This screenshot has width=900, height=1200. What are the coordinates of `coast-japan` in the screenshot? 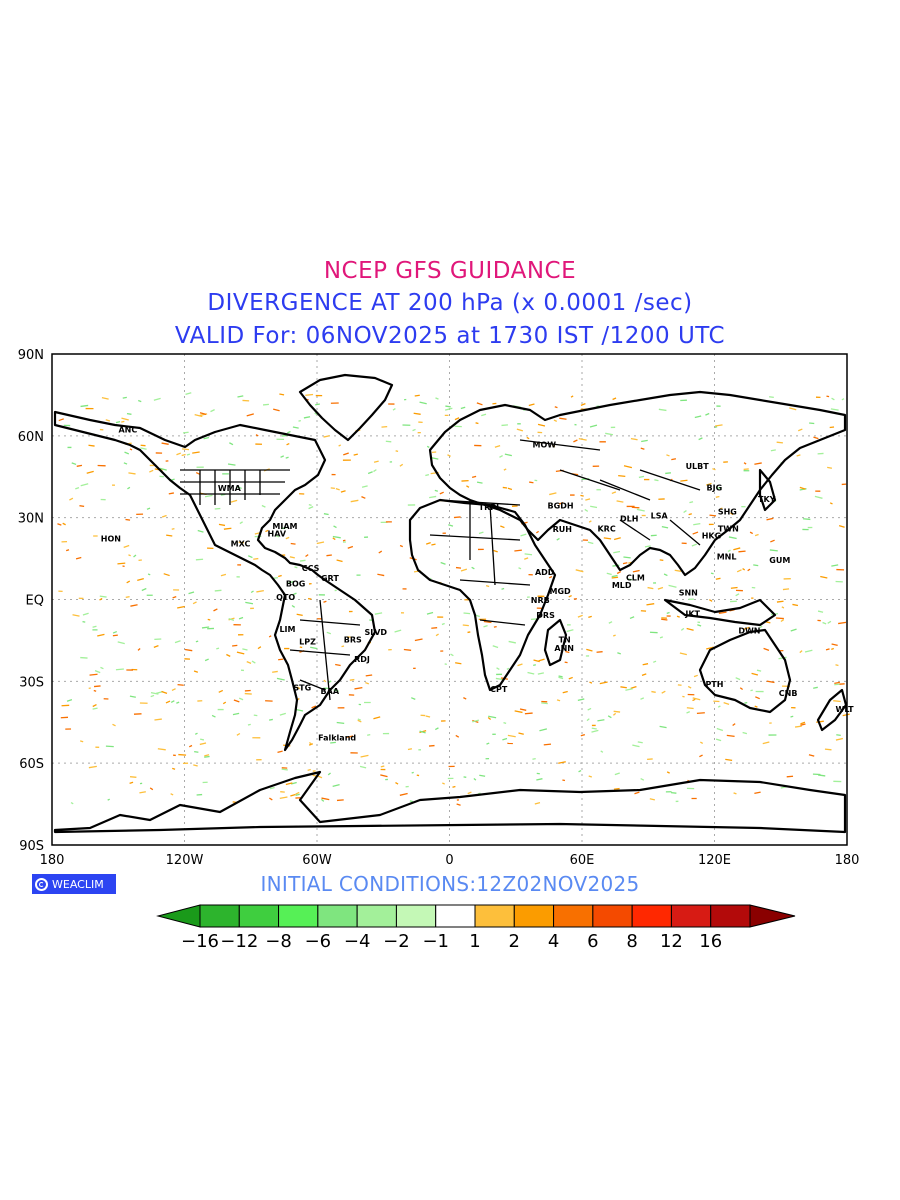 It's located at (767, 490).